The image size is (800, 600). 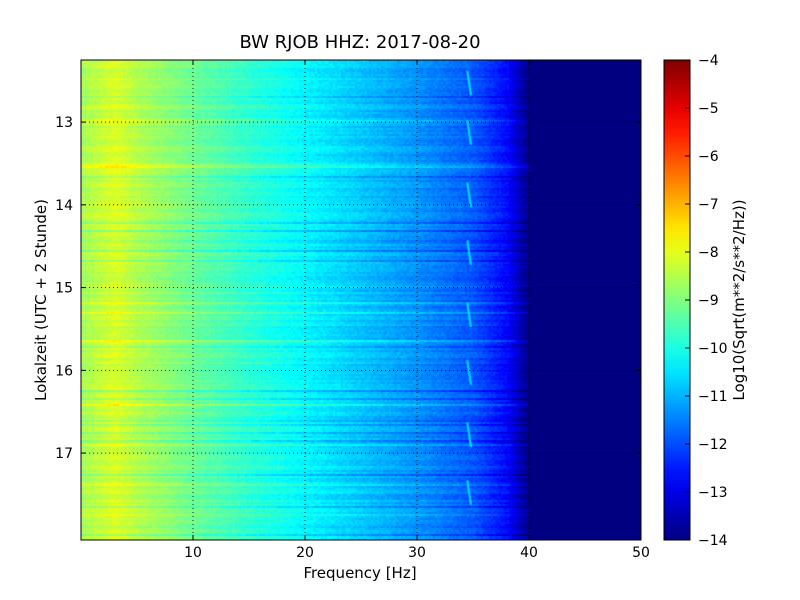 I want to click on colorbar-tick-label: −14, so click(x=713, y=541).